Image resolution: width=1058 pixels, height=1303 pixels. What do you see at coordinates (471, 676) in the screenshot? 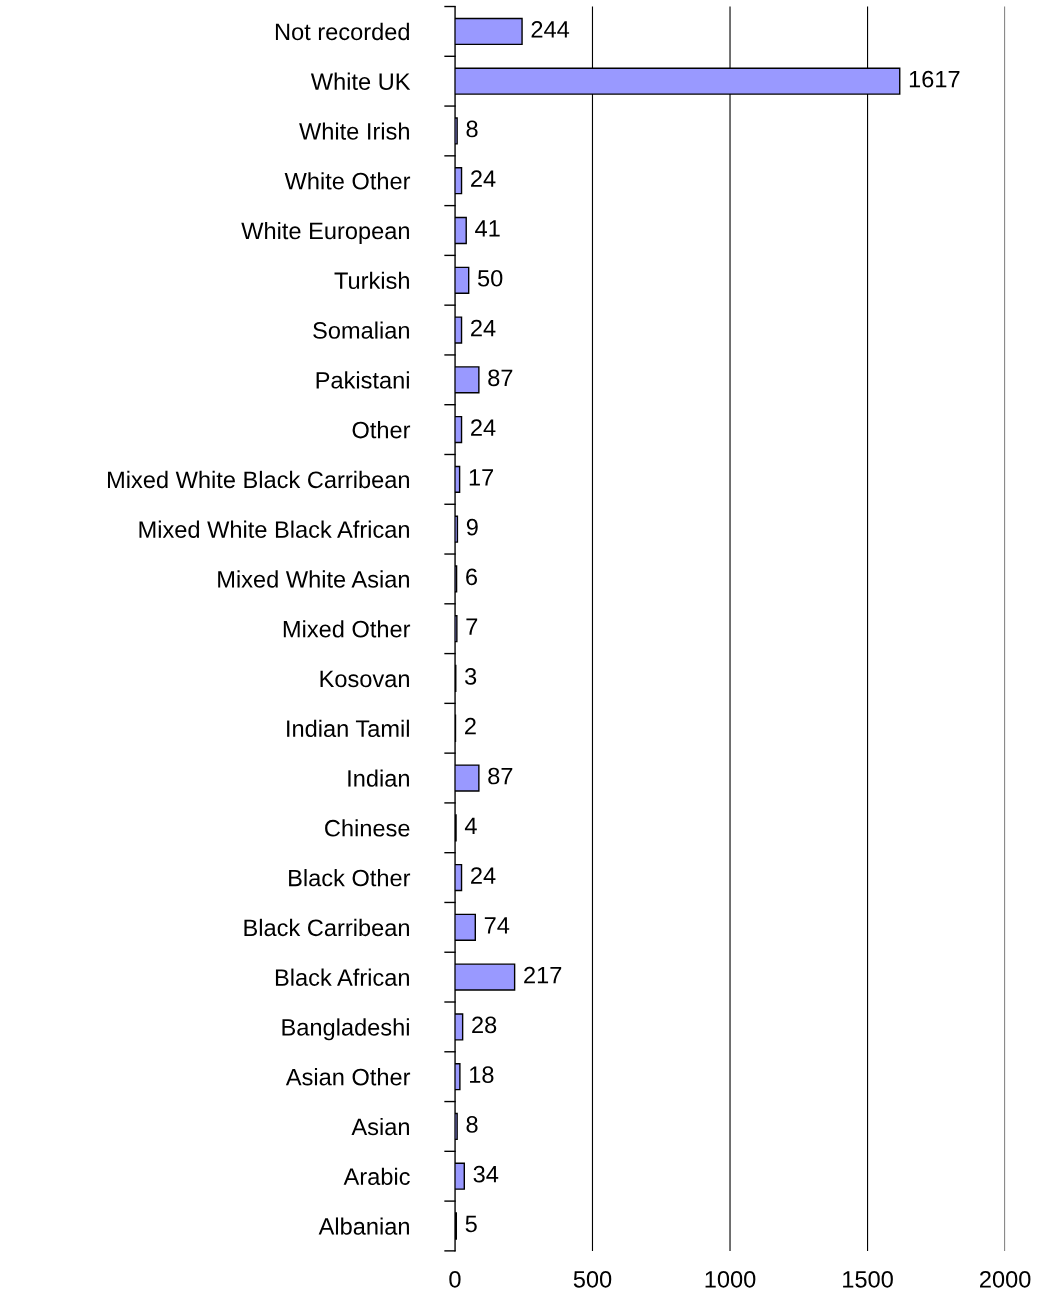
I see `data-label: 3` at bounding box center [471, 676].